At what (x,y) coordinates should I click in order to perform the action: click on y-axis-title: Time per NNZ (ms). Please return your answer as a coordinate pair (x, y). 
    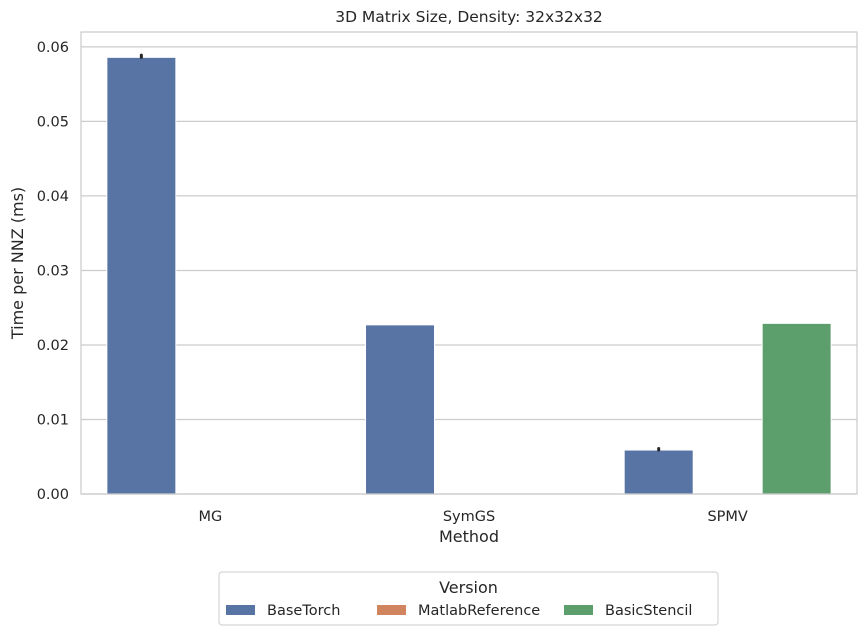
    Looking at the image, I should click on (17, 263).